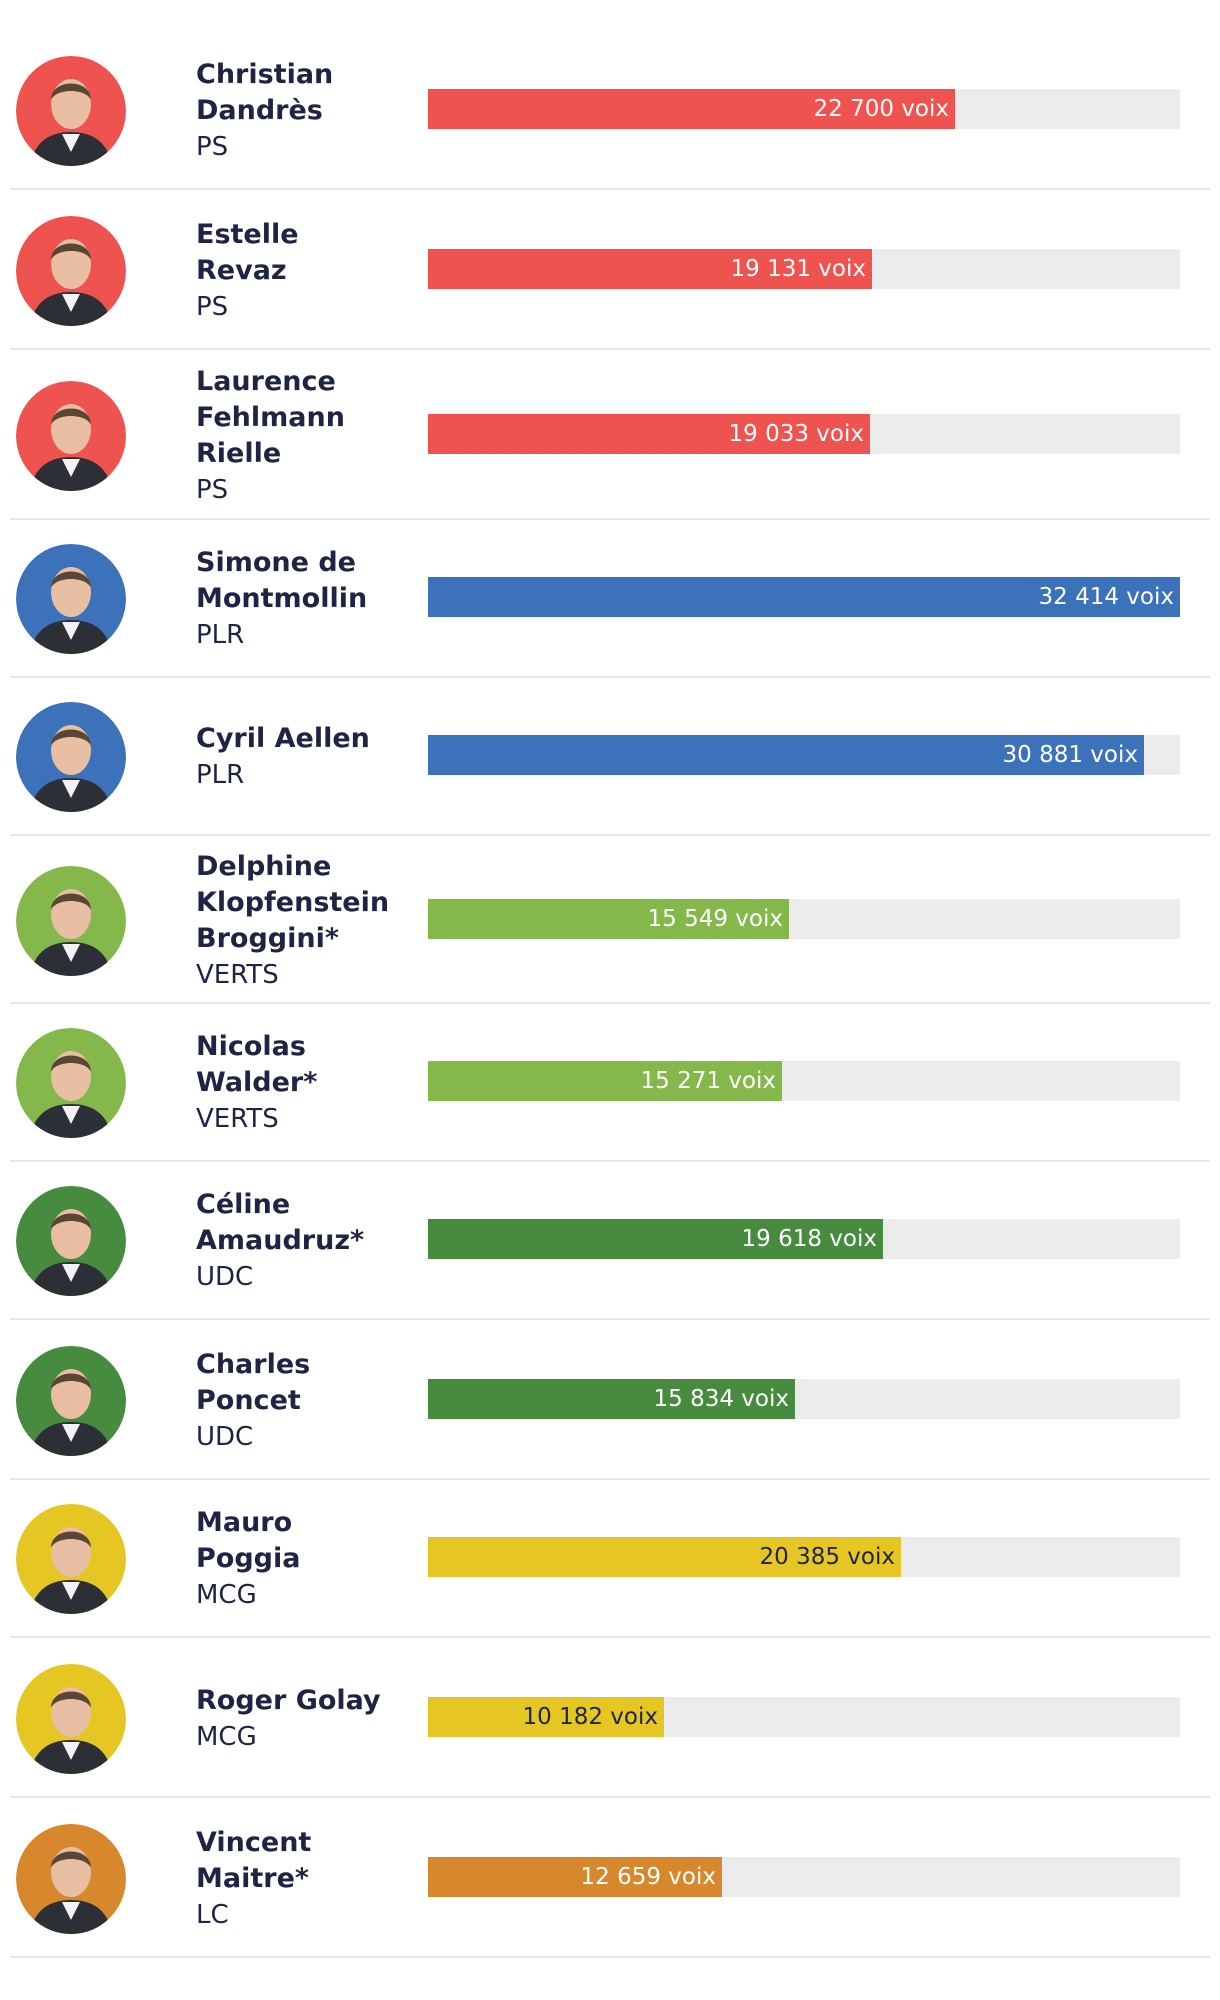  Describe the element at coordinates (265, 74) in the screenshot. I see `candidate-name: Christian` at that location.